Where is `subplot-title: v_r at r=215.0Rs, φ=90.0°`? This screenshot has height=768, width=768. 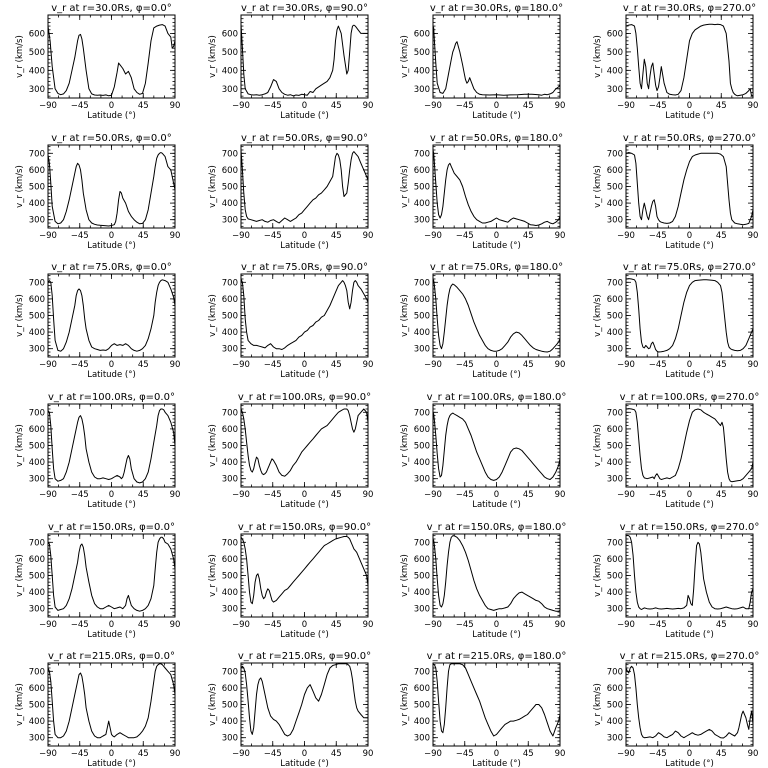 subplot-title: v_r at r=215.0Rs, φ=90.0° is located at coordinates (304, 656).